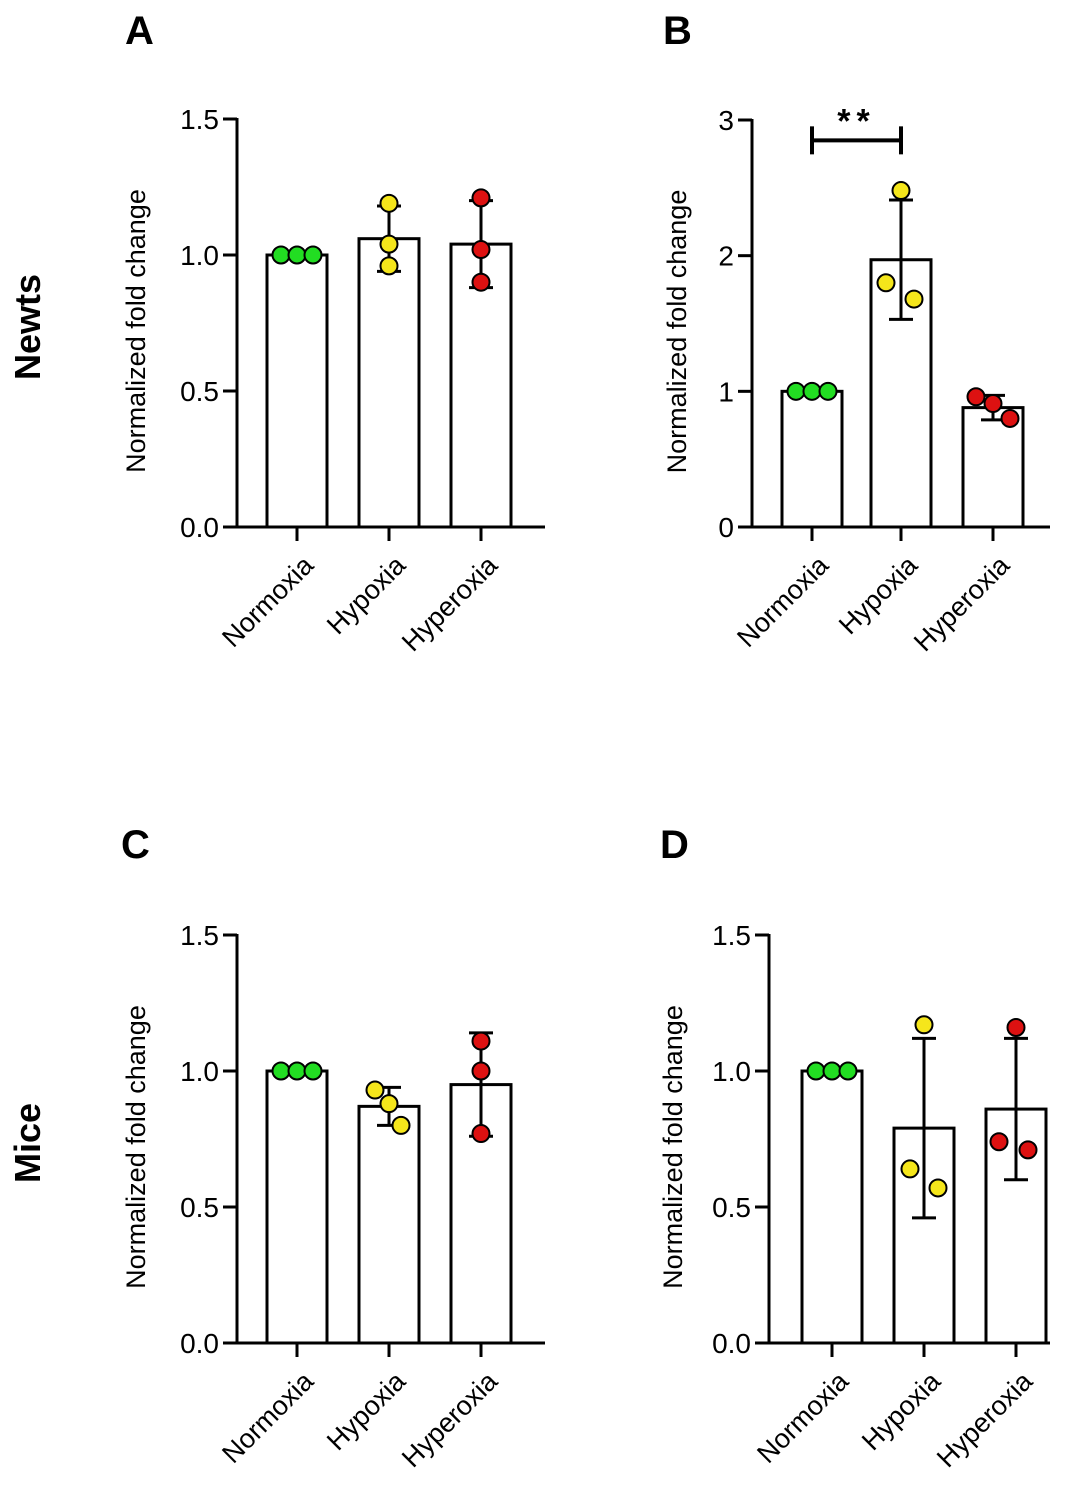  I want to click on y-tick-label: 1, so click(726, 391).